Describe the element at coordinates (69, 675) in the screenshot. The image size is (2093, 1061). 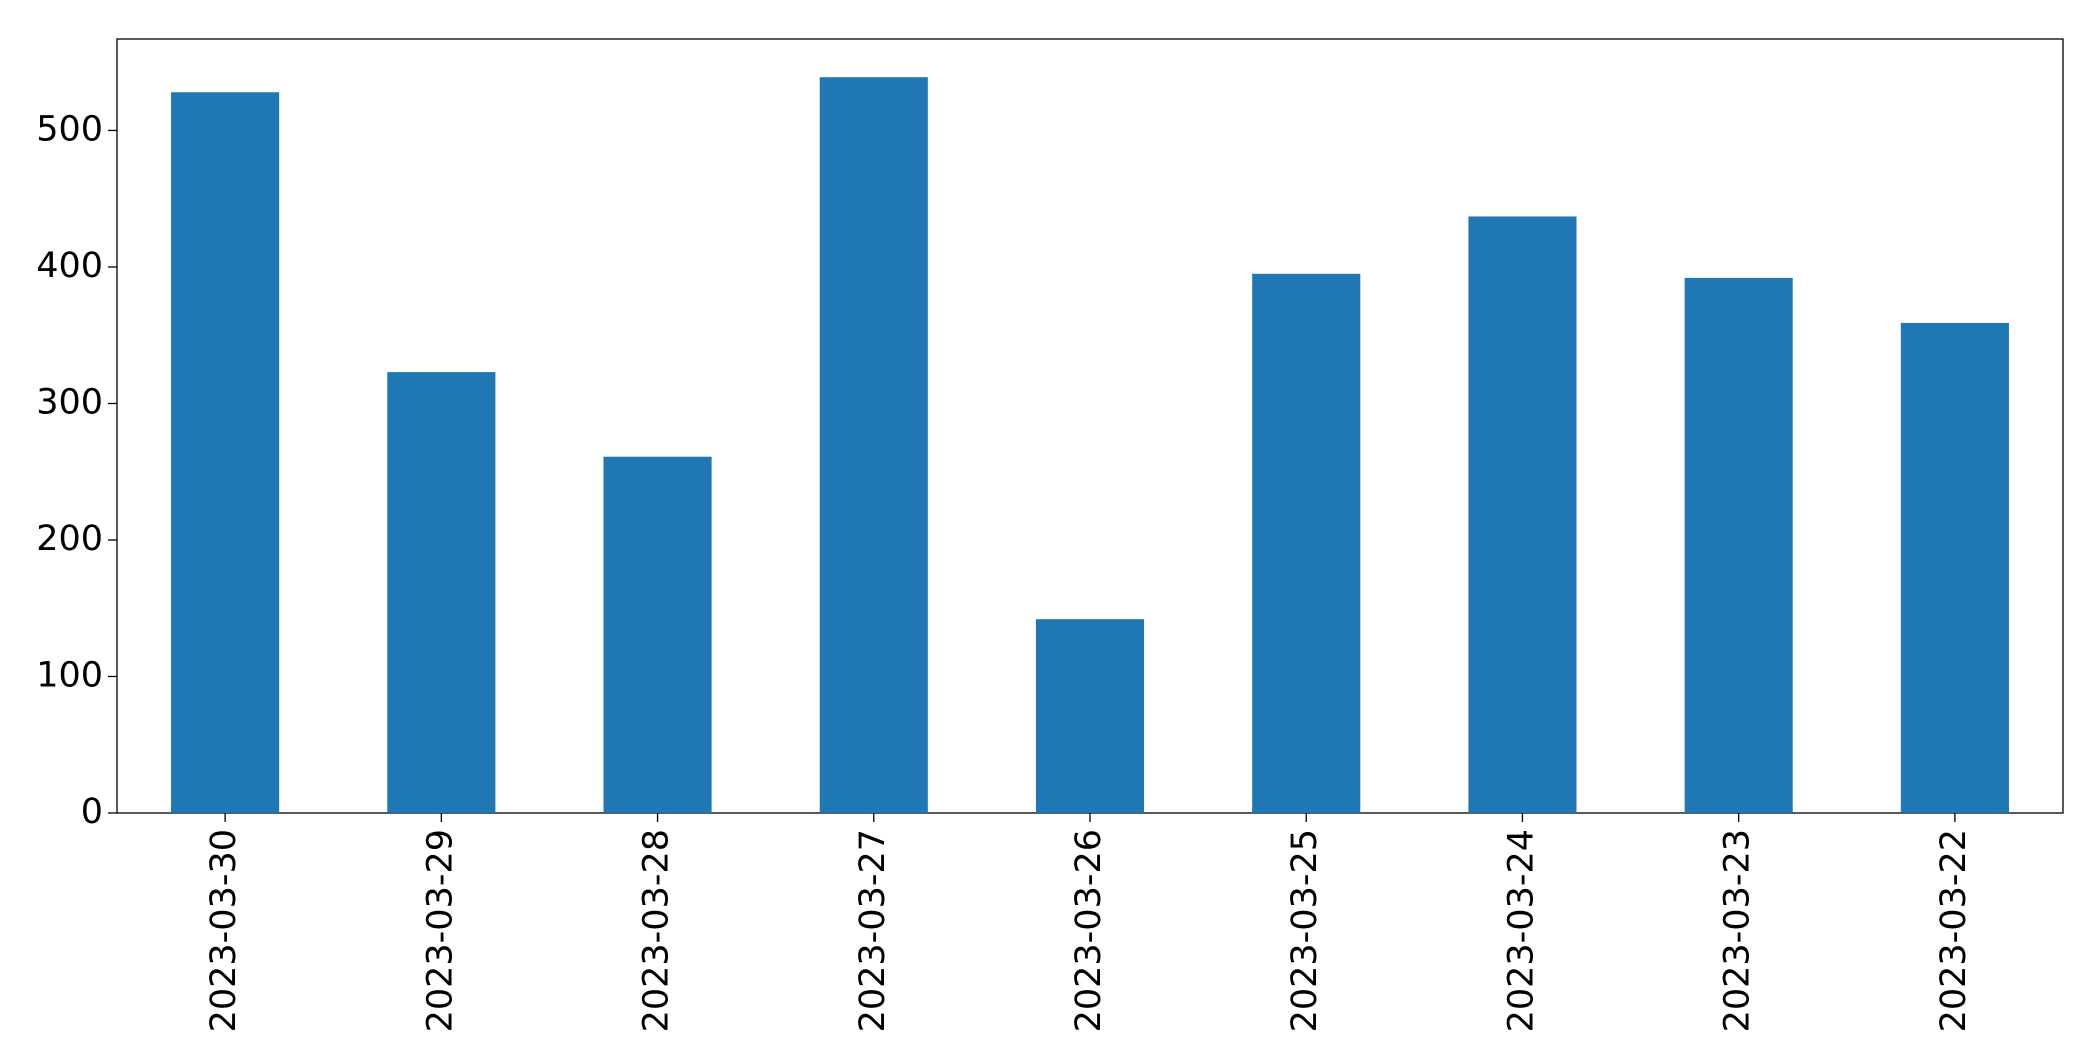
I see `y-tick-label: 100` at that location.